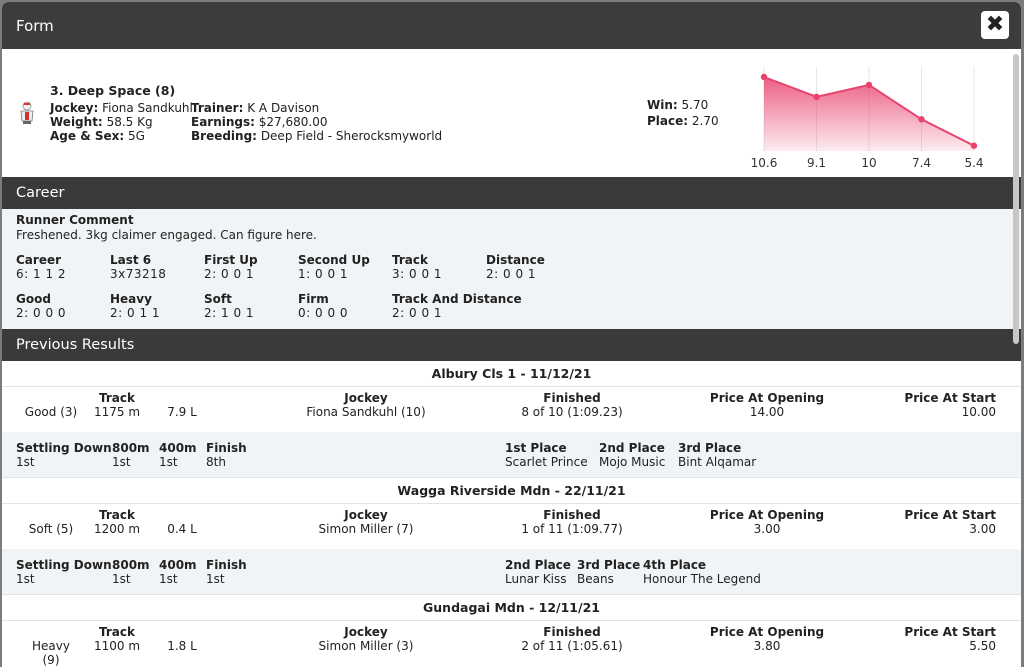  What do you see at coordinates (147, 108) in the screenshot?
I see `jockey-value: Fiona Sandkuhl` at bounding box center [147, 108].